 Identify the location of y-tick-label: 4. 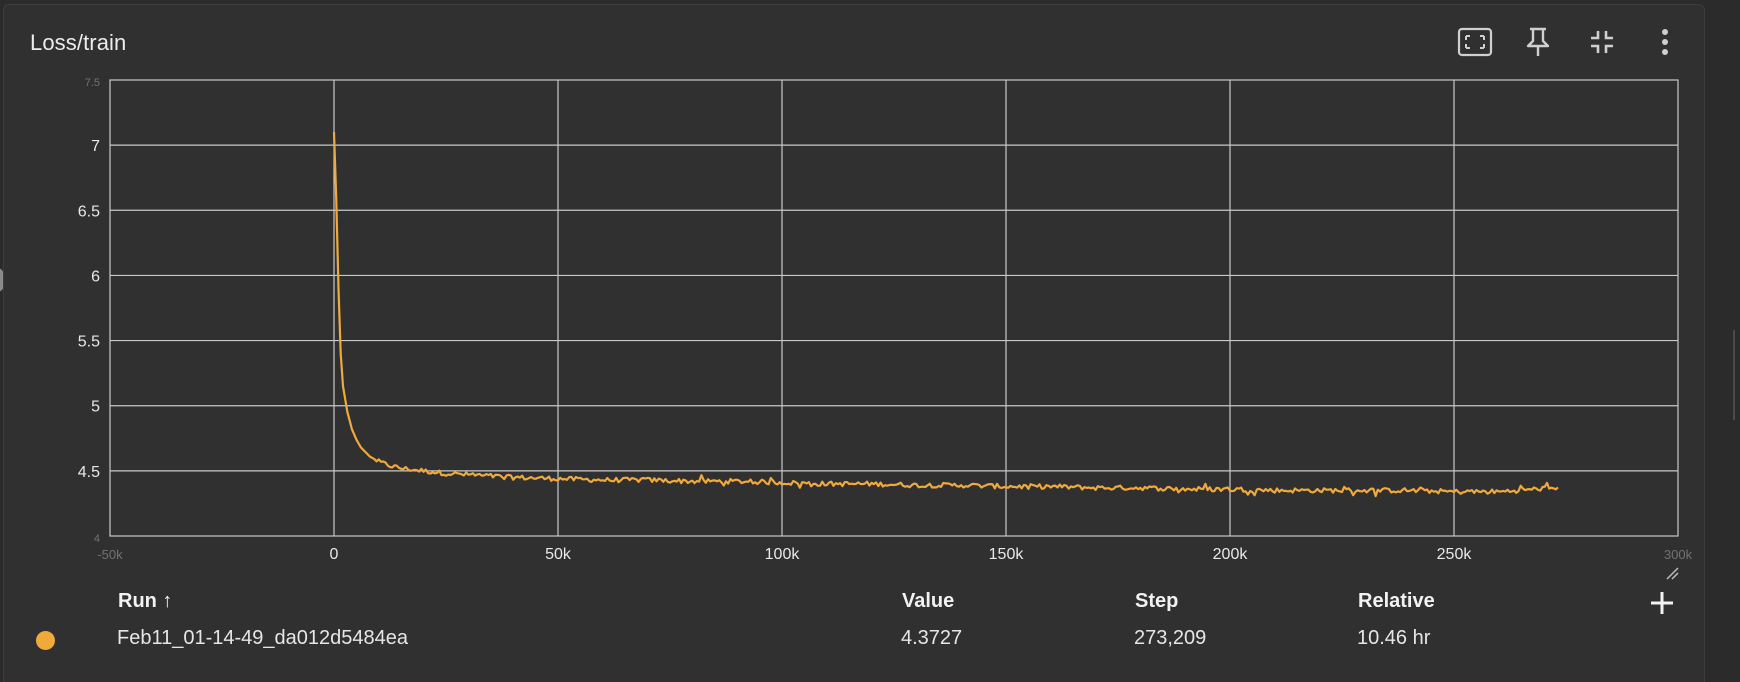
(97, 539).